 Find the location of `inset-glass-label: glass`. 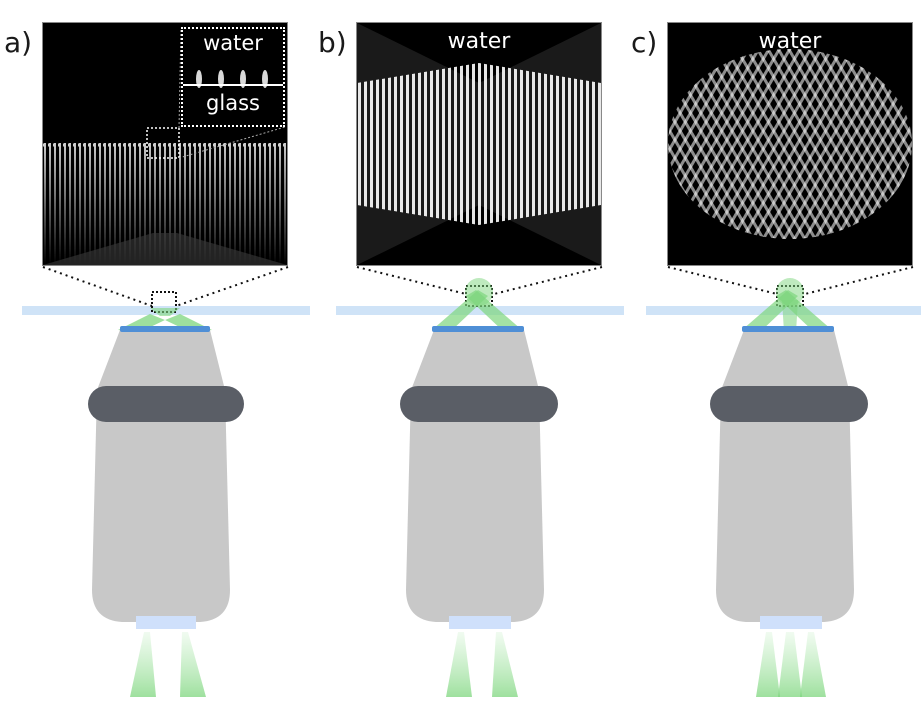

inset-glass-label: glass is located at coordinates (233, 103).